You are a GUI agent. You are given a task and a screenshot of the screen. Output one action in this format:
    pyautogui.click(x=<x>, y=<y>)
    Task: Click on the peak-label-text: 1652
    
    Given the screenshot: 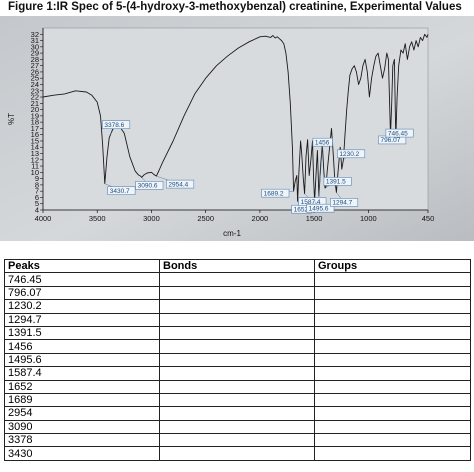 What is the action you would take?
    pyautogui.click(x=301, y=209)
    